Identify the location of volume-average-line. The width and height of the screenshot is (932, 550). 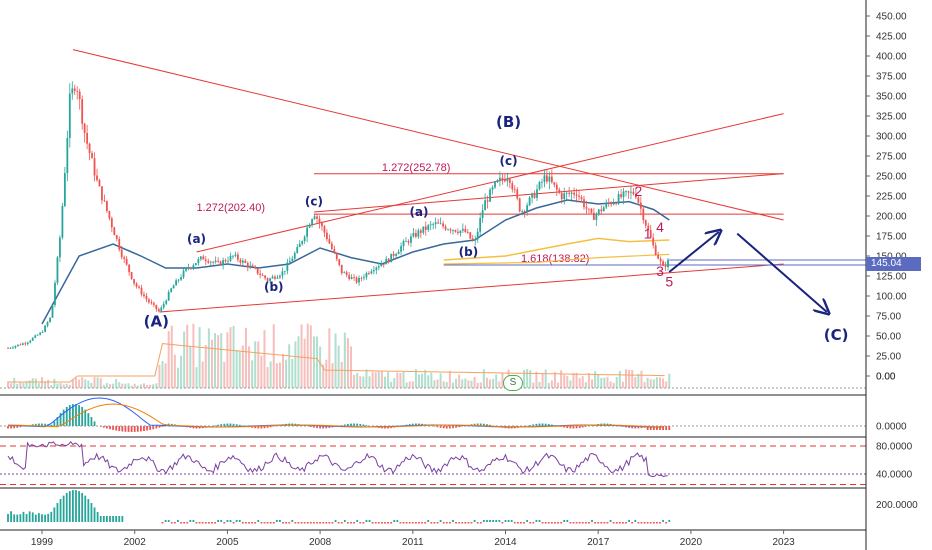
(336, 363).